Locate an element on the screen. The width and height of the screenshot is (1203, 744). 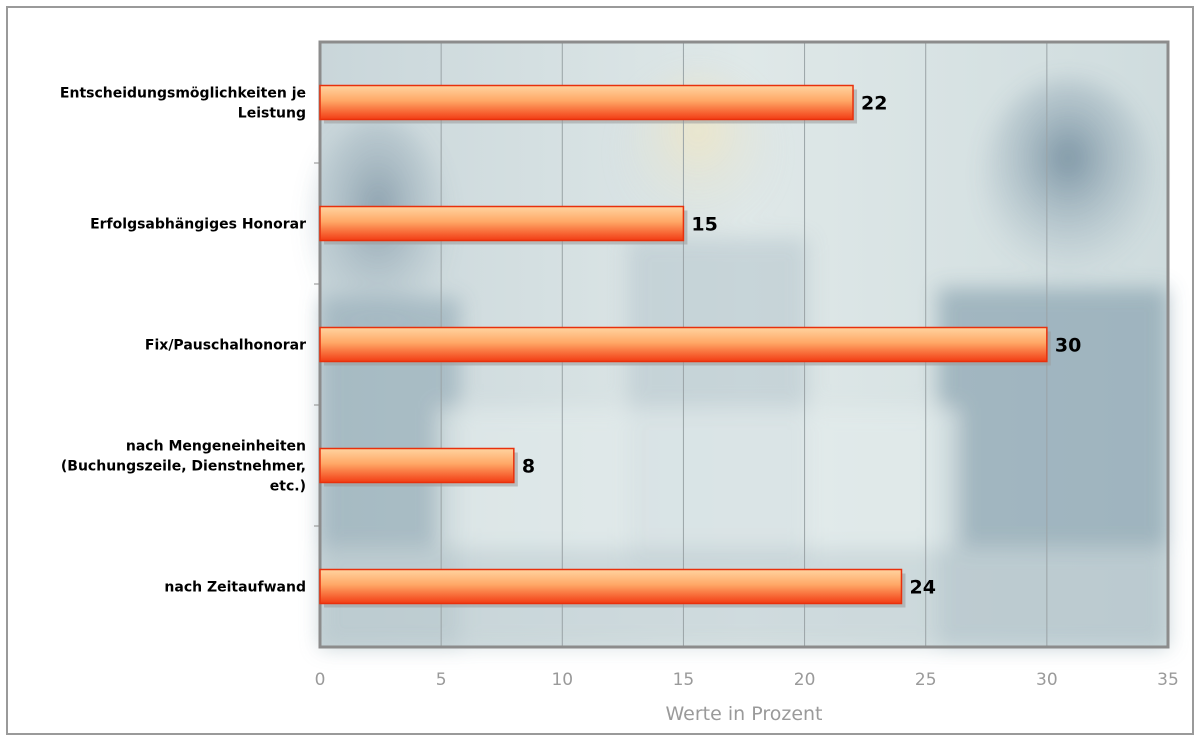
x-axis-title: Werte in Prozent is located at coordinates (743, 714).